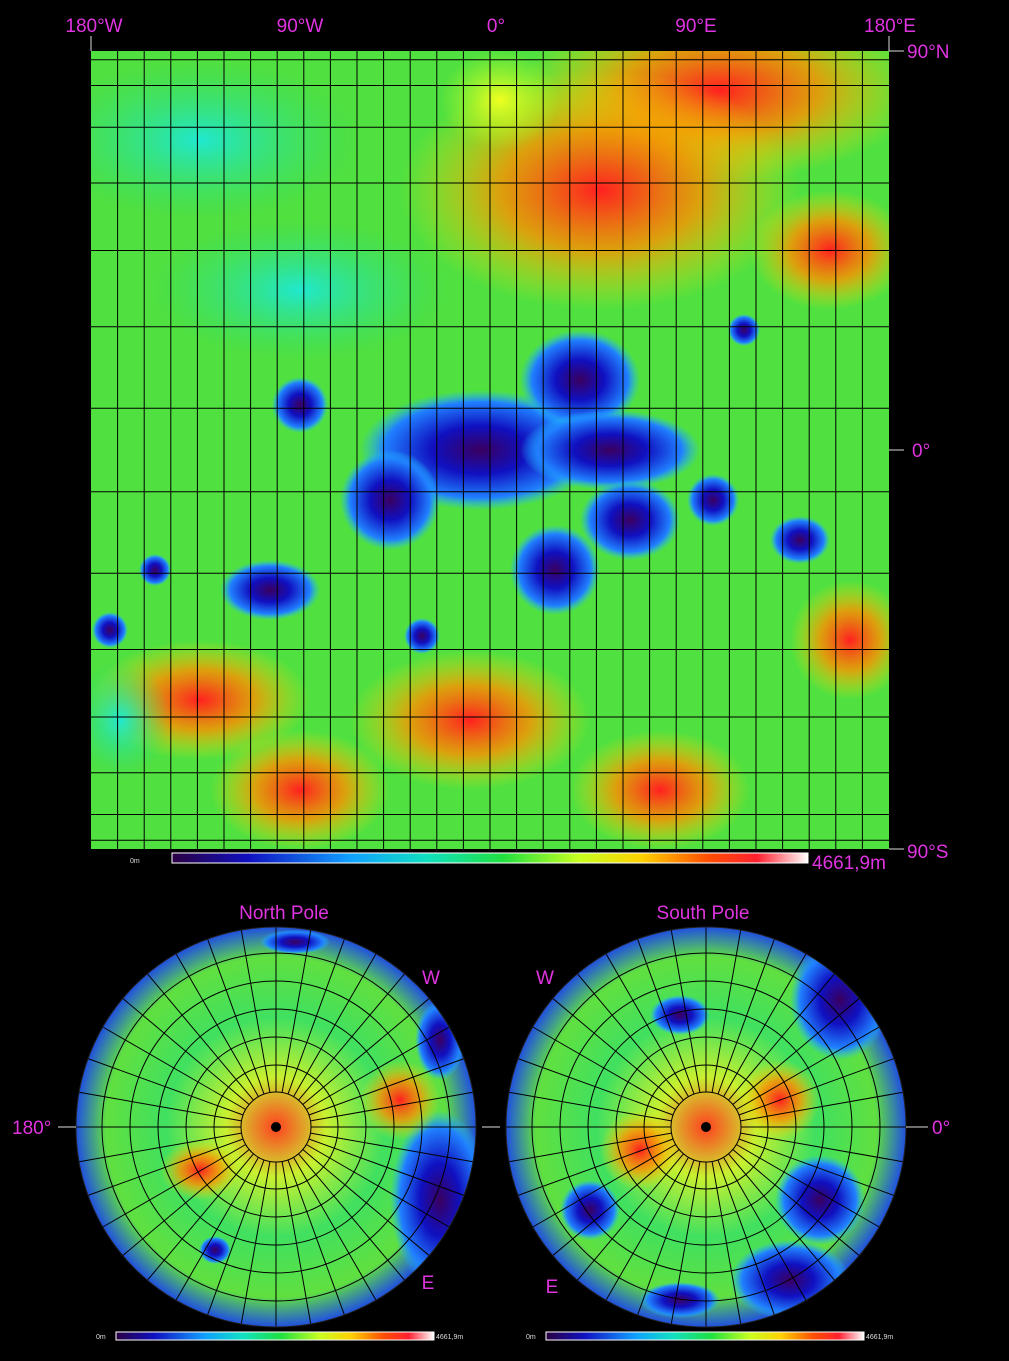 The width and height of the screenshot is (1009, 1361). What do you see at coordinates (31, 1128) in the screenshot?
I see `meridian-label: 180°` at bounding box center [31, 1128].